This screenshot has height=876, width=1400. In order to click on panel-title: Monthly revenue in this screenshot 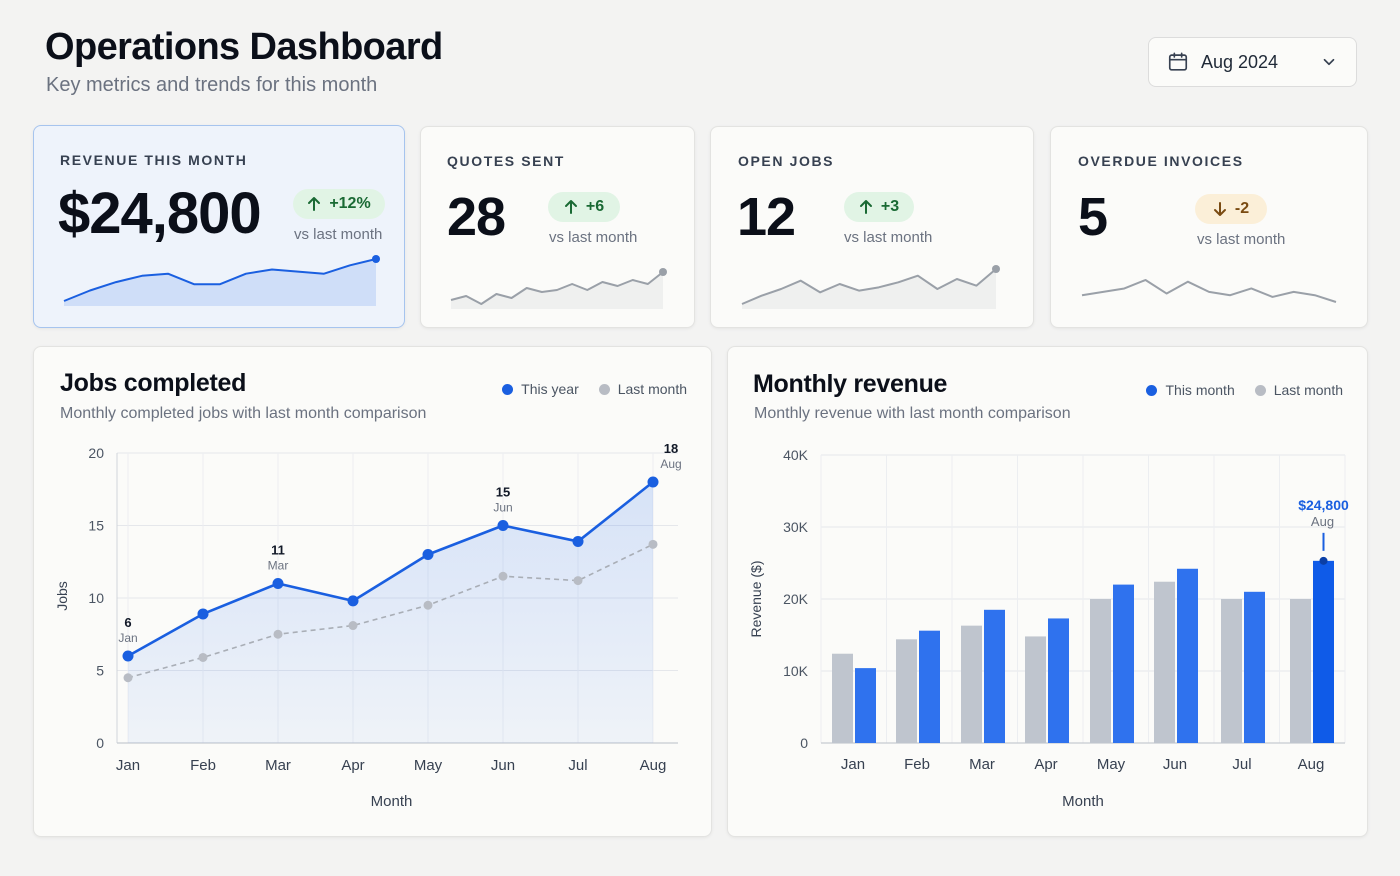, I will do `click(850, 384)`.